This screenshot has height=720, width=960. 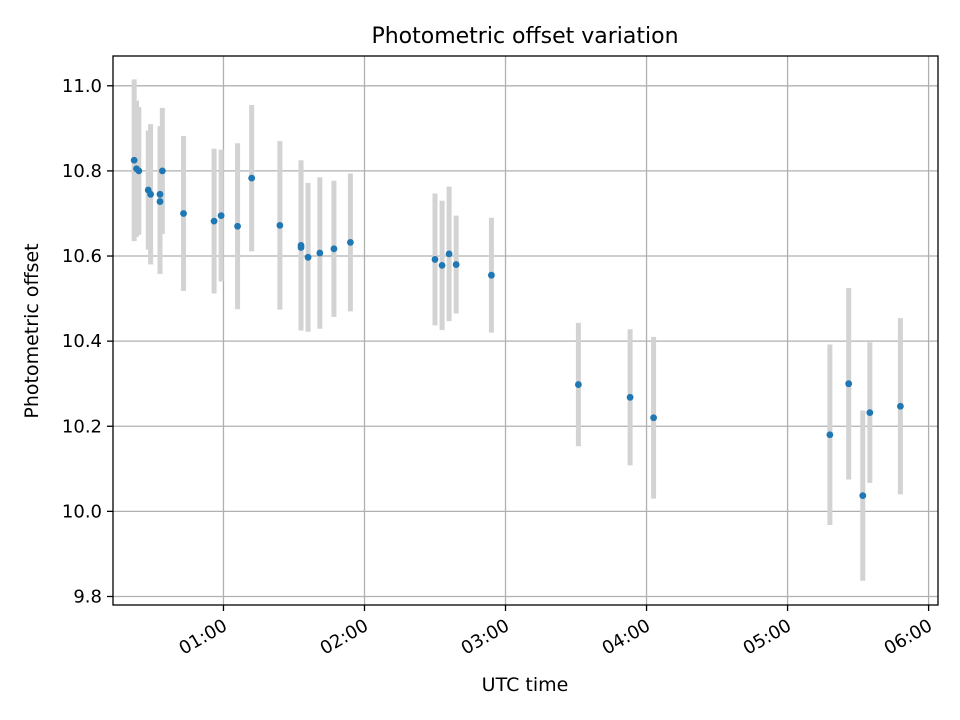 What do you see at coordinates (32, 330) in the screenshot?
I see `y-axis-label: Photometric offset` at bounding box center [32, 330].